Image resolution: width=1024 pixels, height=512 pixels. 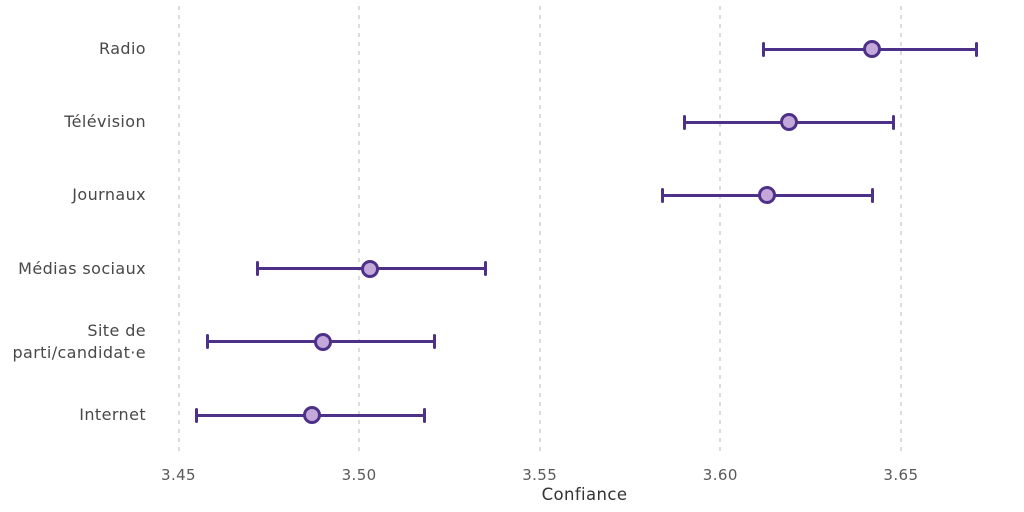 What do you see at coordinates (359, 475) in the screenshot?
I see `x-tick-label: 3.50` at bounding box center [359, 475].